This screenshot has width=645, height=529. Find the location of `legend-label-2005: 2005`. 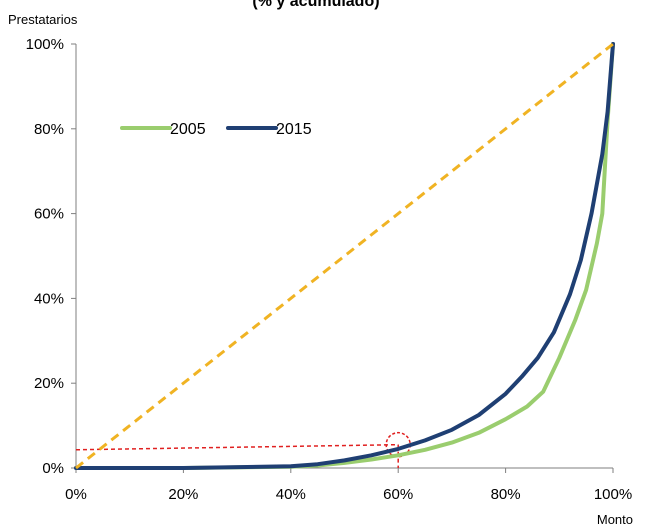

legend-label-2005: 2005 is located at coordinates (188, 129).